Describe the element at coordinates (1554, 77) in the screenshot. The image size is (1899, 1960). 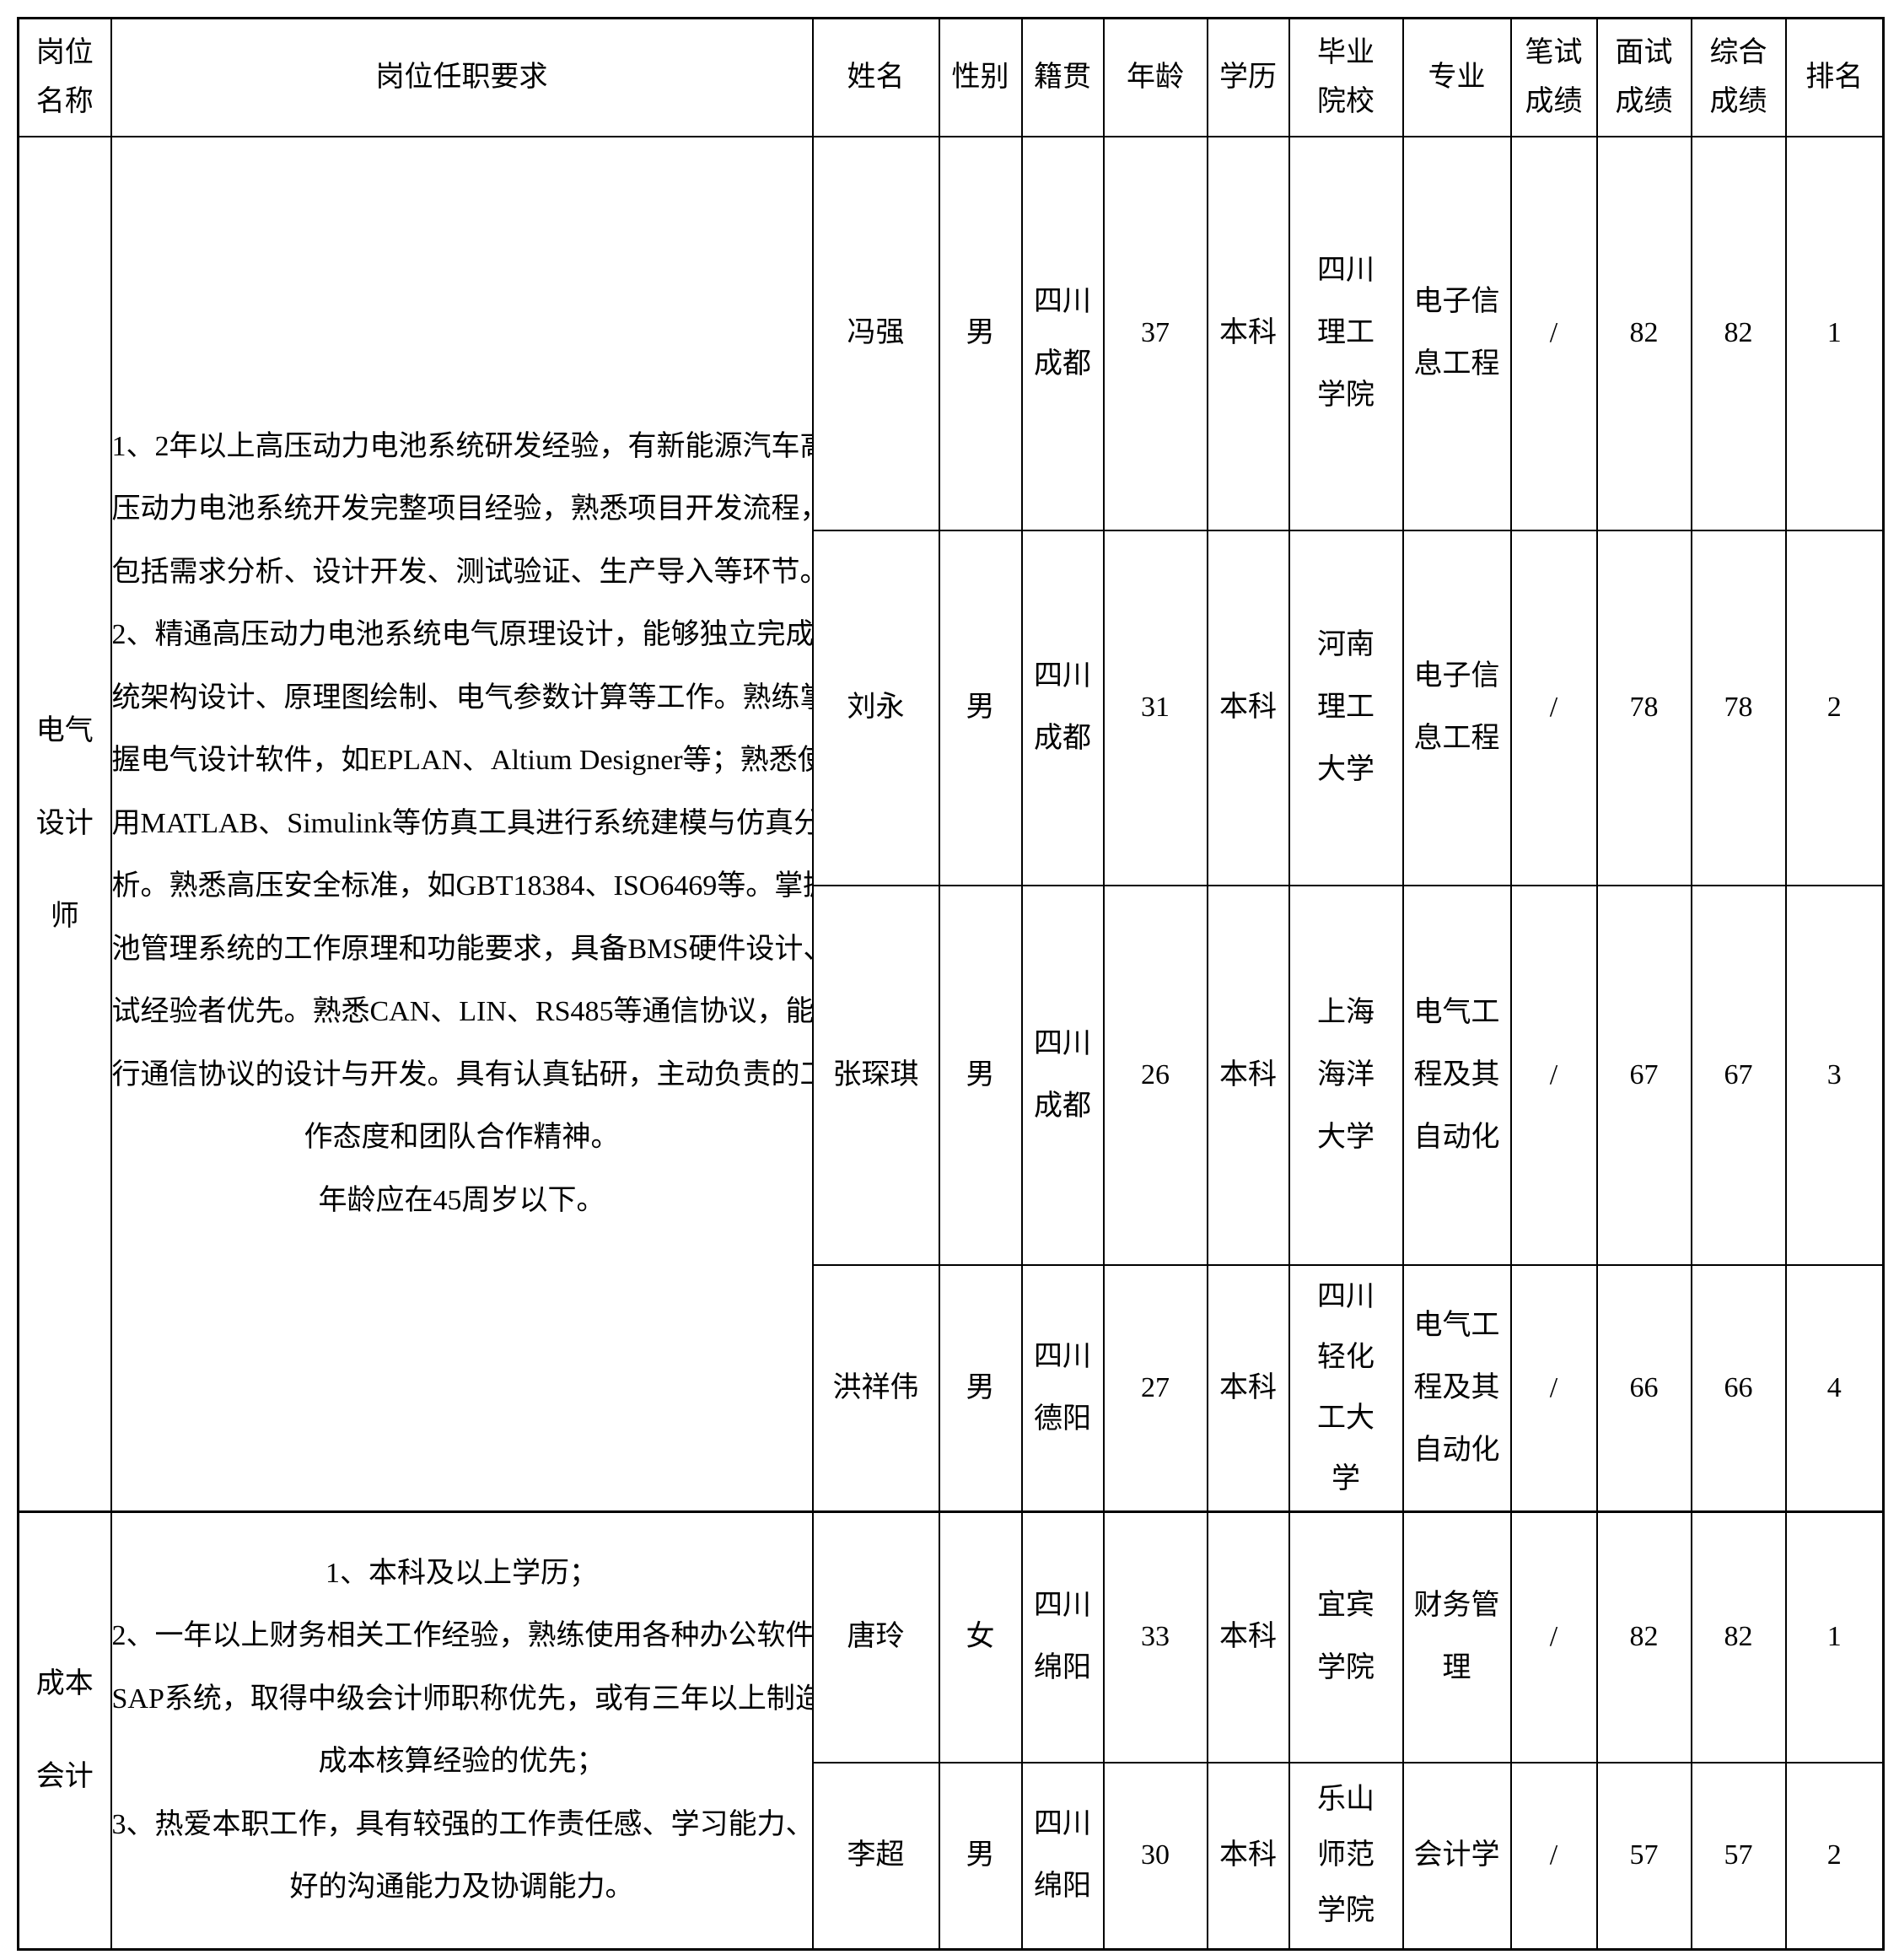
I see `header-written-score: 笔试 成绩` at that location.